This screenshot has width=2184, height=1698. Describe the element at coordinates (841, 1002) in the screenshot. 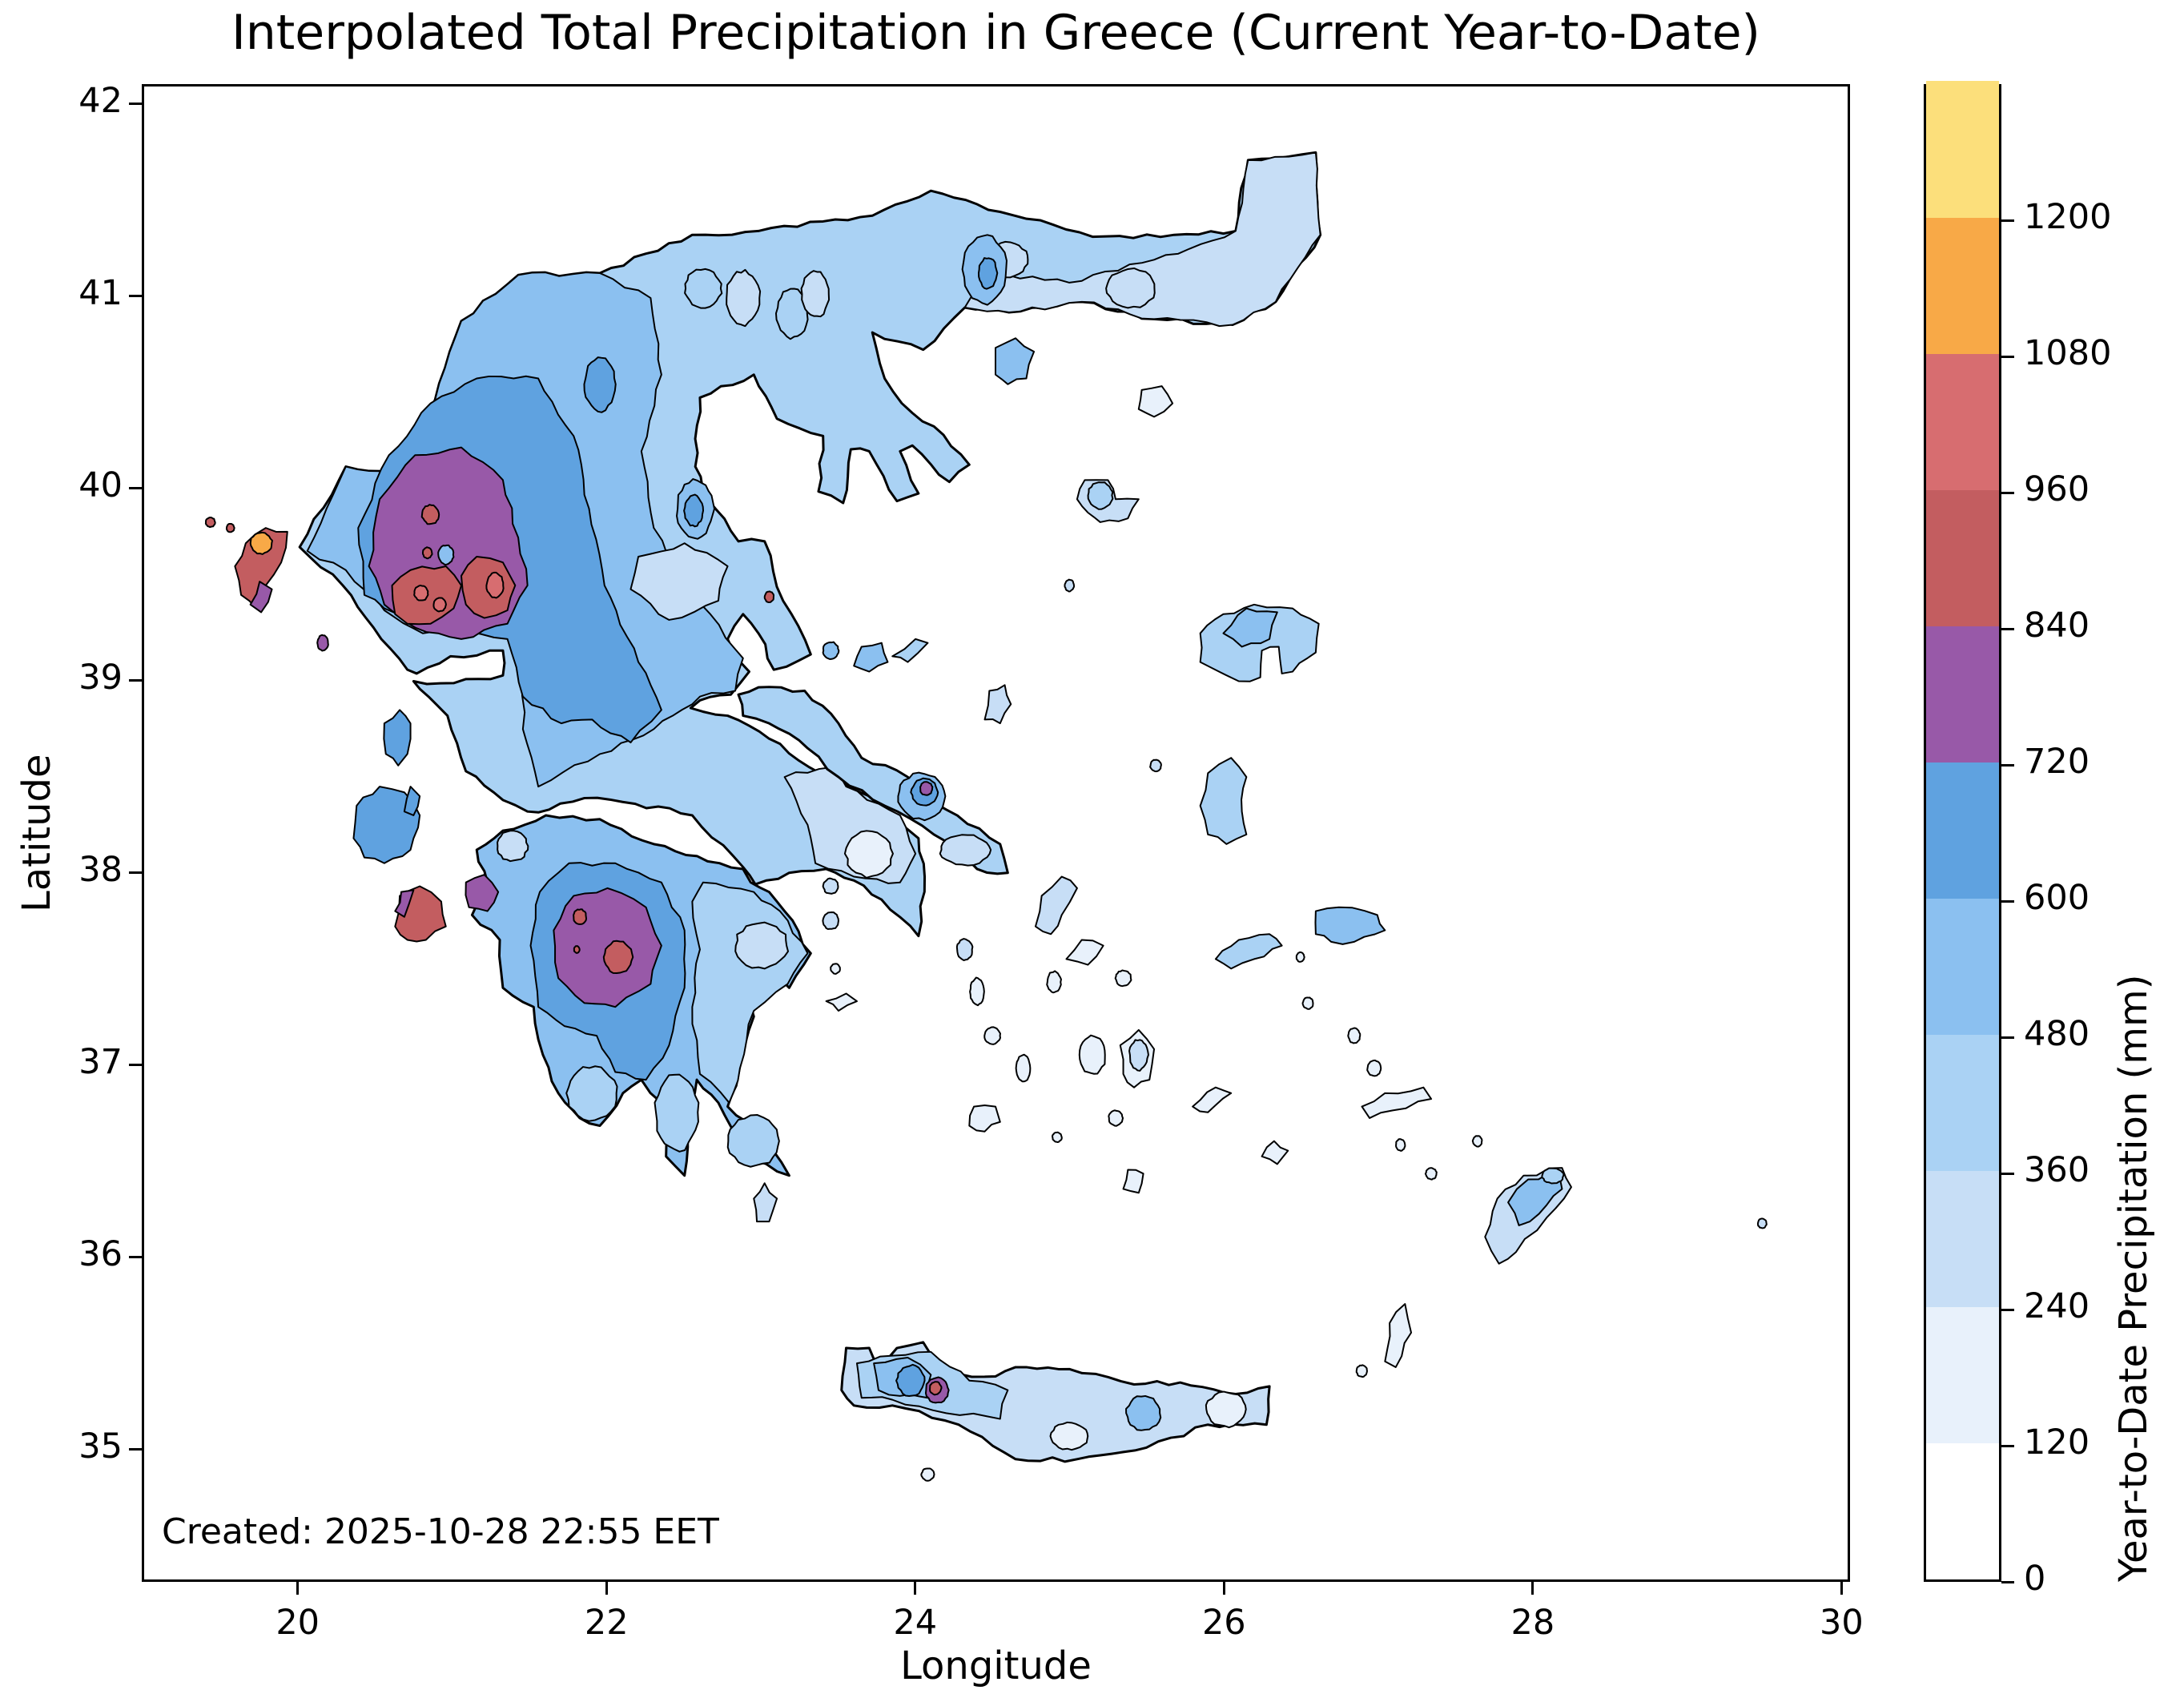

I see `island-hydra` at that location.